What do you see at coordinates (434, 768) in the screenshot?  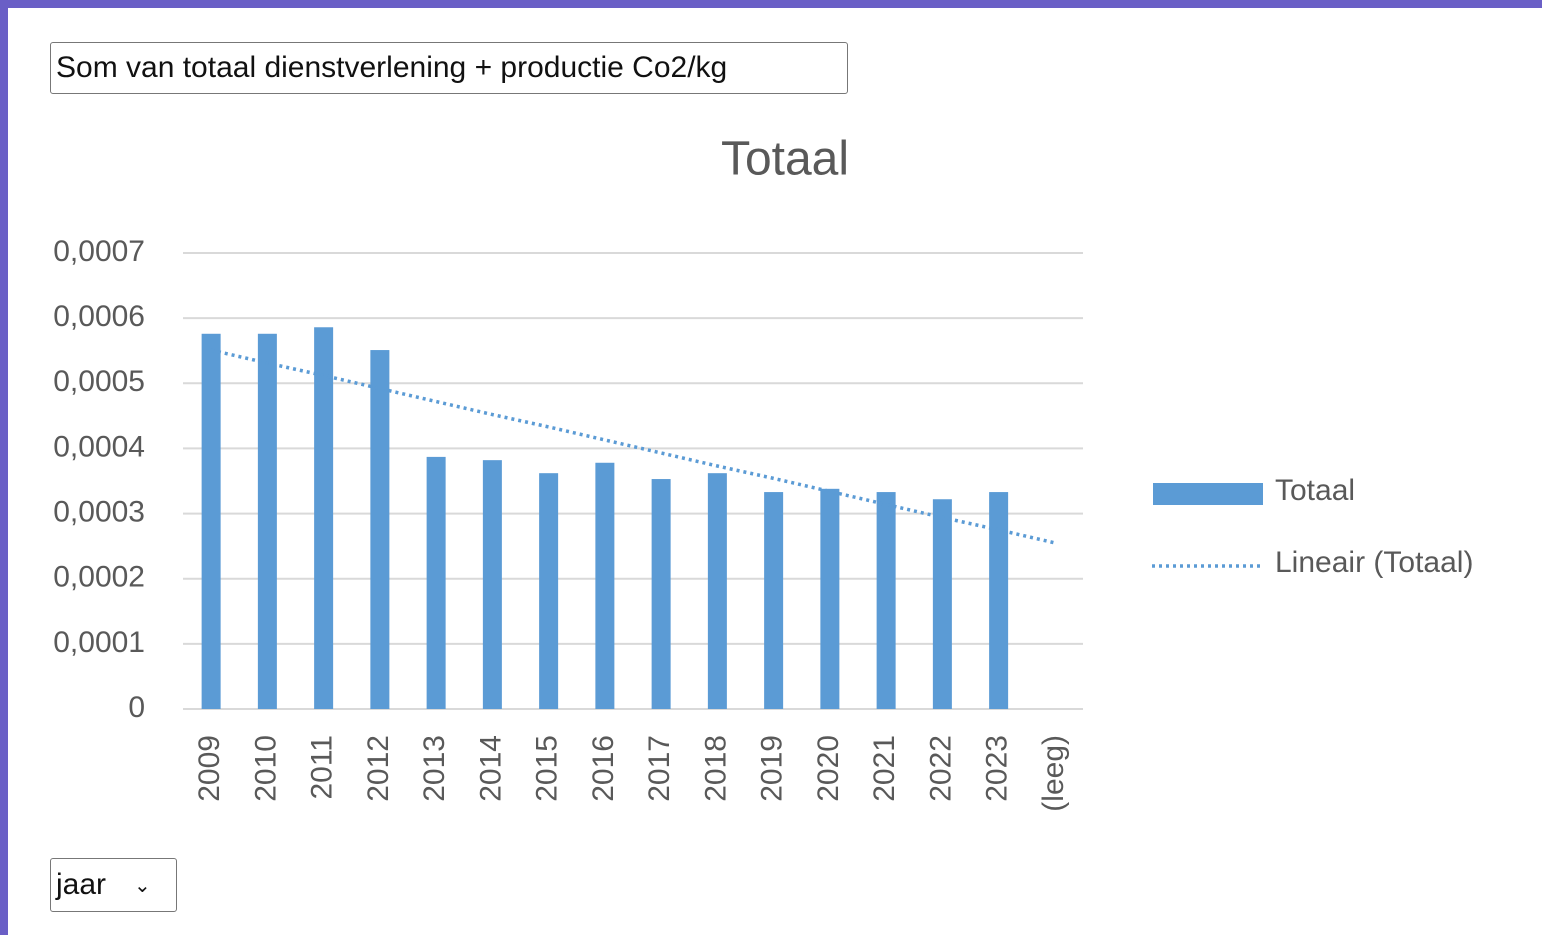 I see `x-tick-label: 2013` at bounding box center [434, 768].